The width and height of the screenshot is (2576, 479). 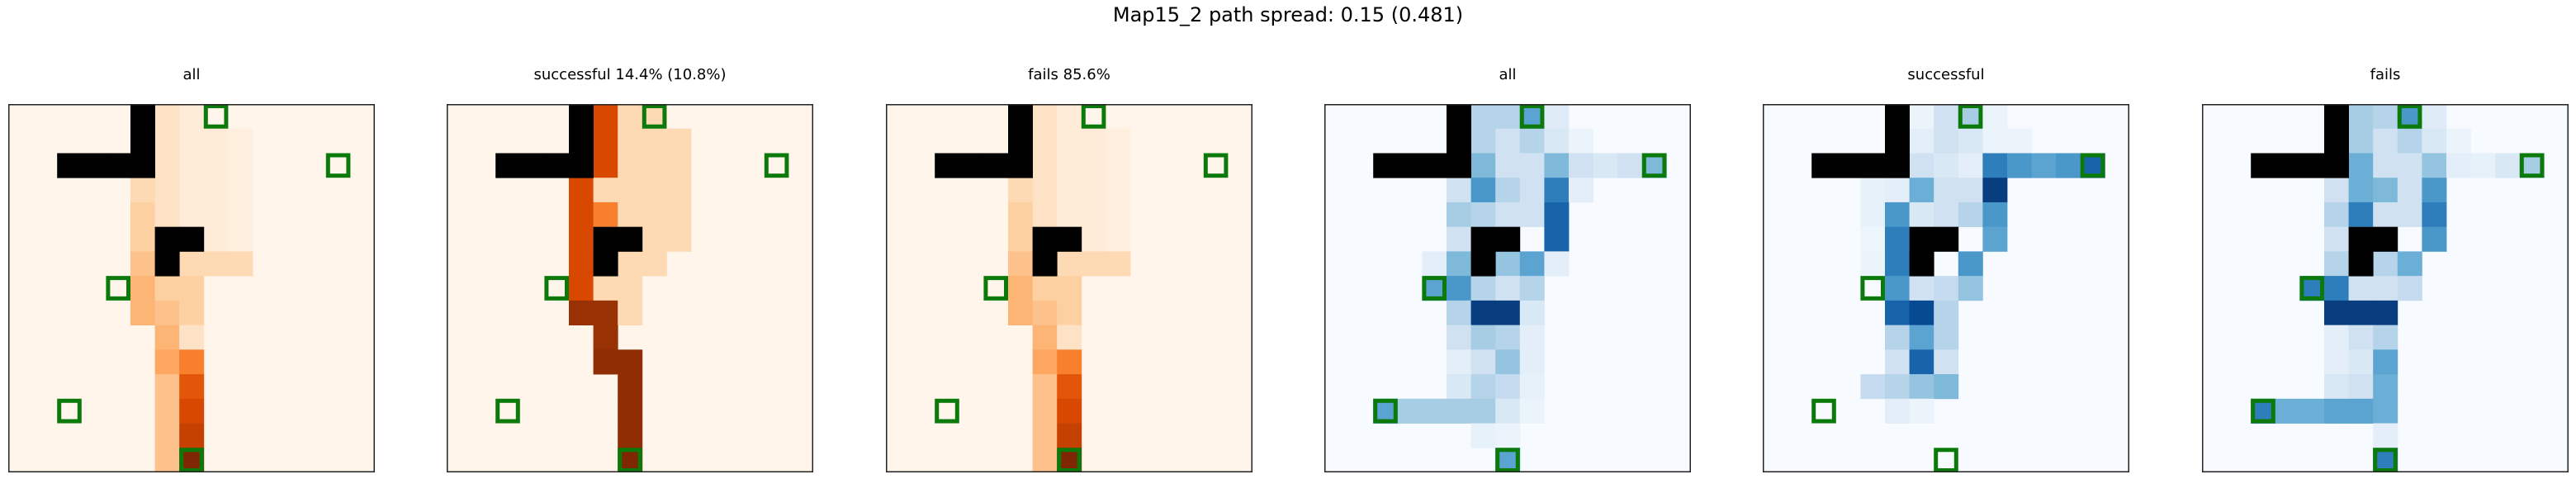 What do you see at coordinates (630, 239) in the screenshot?
I see `heatmap-panel: successful 14.4% (10.8%)` at bounding box center [630, 239].